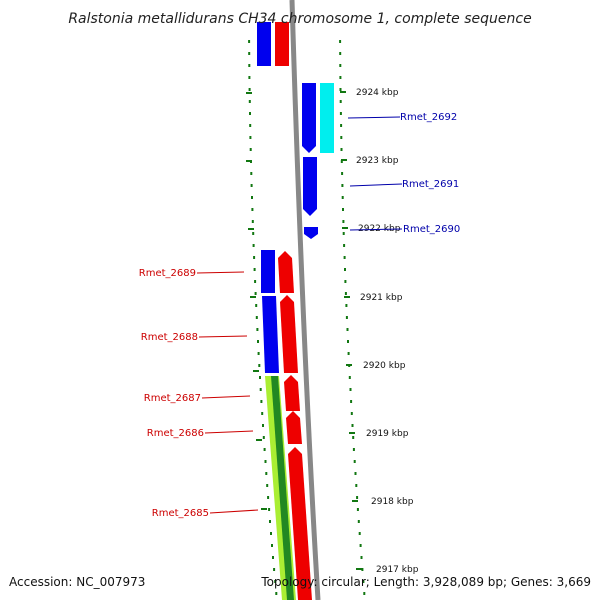  I want to click on tick-label: 2921 kbp, so click(381, 298).